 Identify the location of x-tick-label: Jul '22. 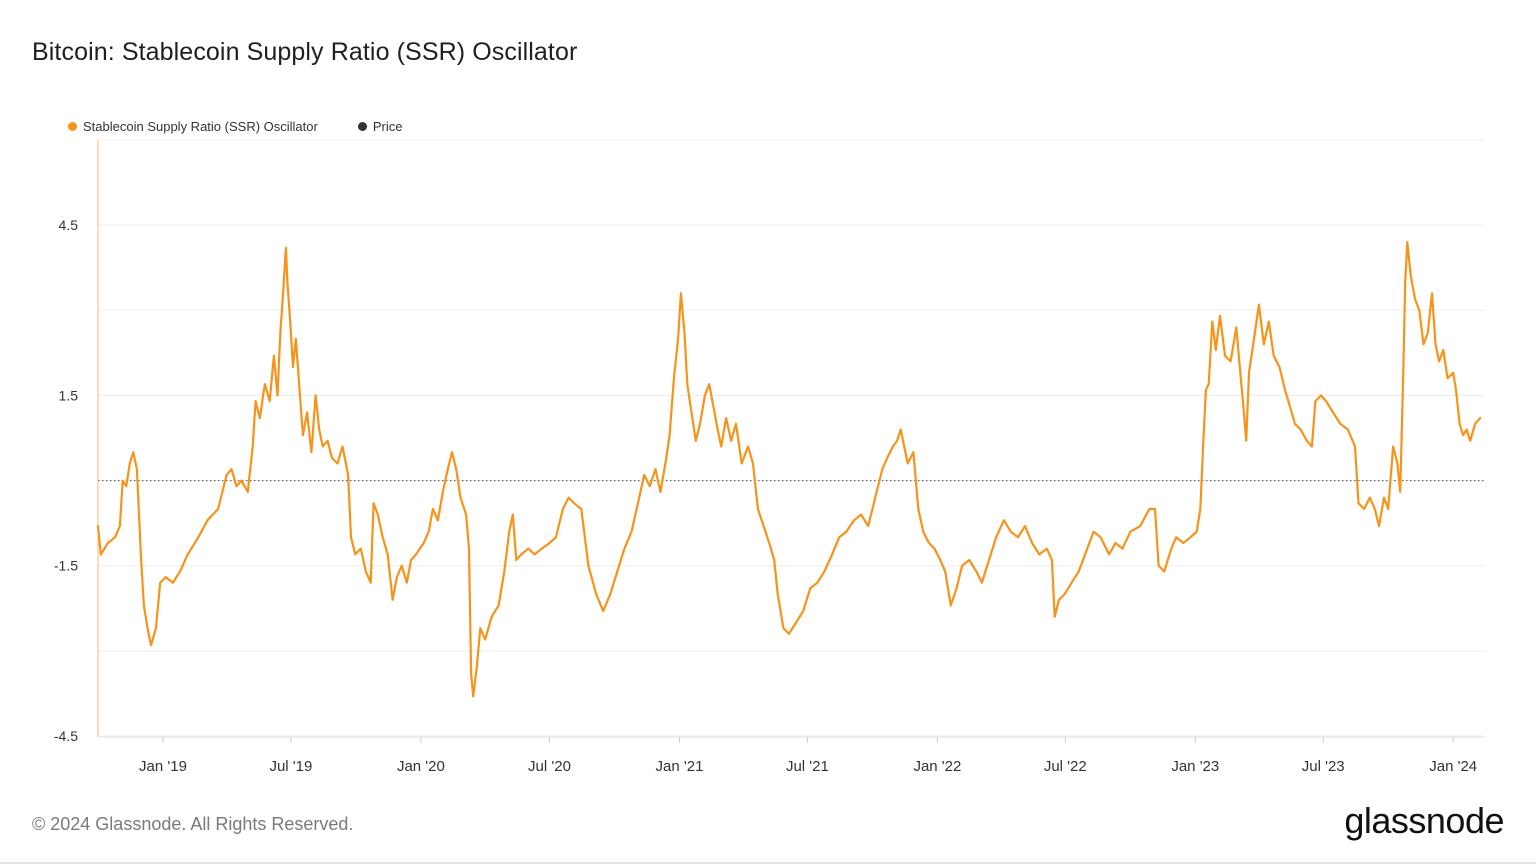
(1065, 766).